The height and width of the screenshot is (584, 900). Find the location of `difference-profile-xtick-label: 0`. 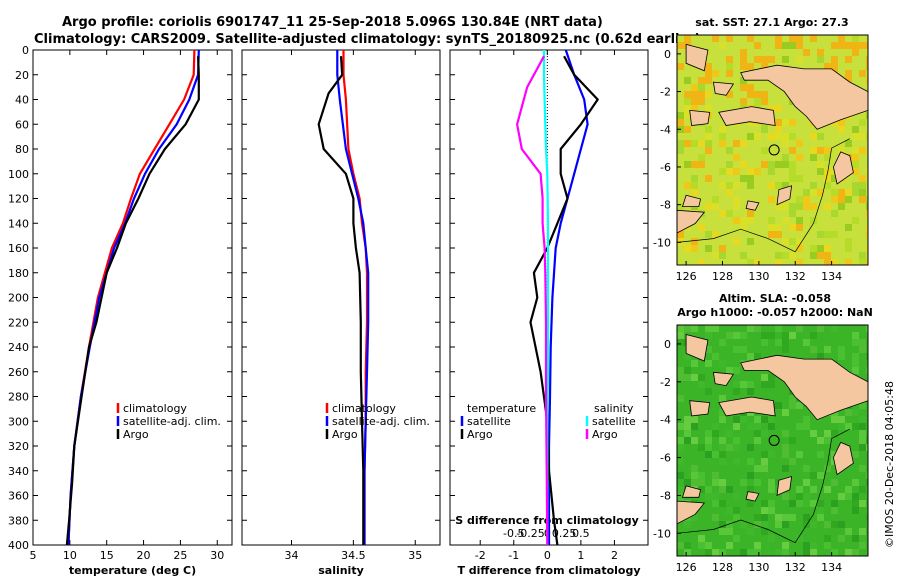

difference-profile-xtick-label: 0 is located at coordinates (547, 555).